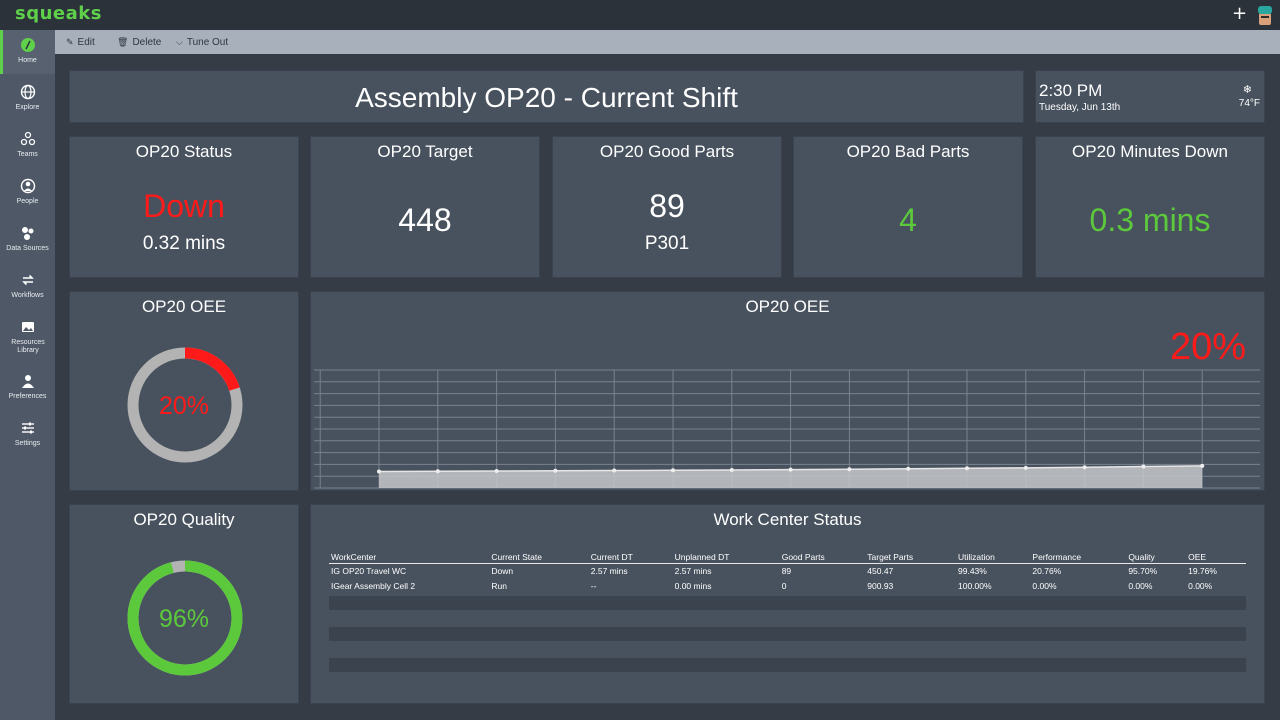  I want to click on app-logo: squeaks, so click(58, 13).